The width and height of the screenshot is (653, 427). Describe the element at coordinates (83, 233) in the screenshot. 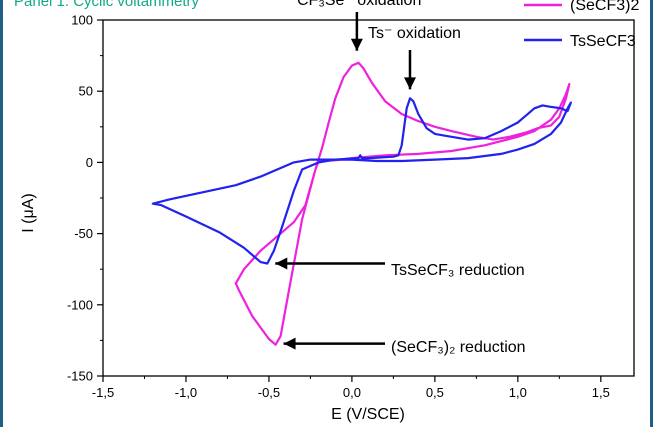

I see `y-tick-label: -50` at that location.